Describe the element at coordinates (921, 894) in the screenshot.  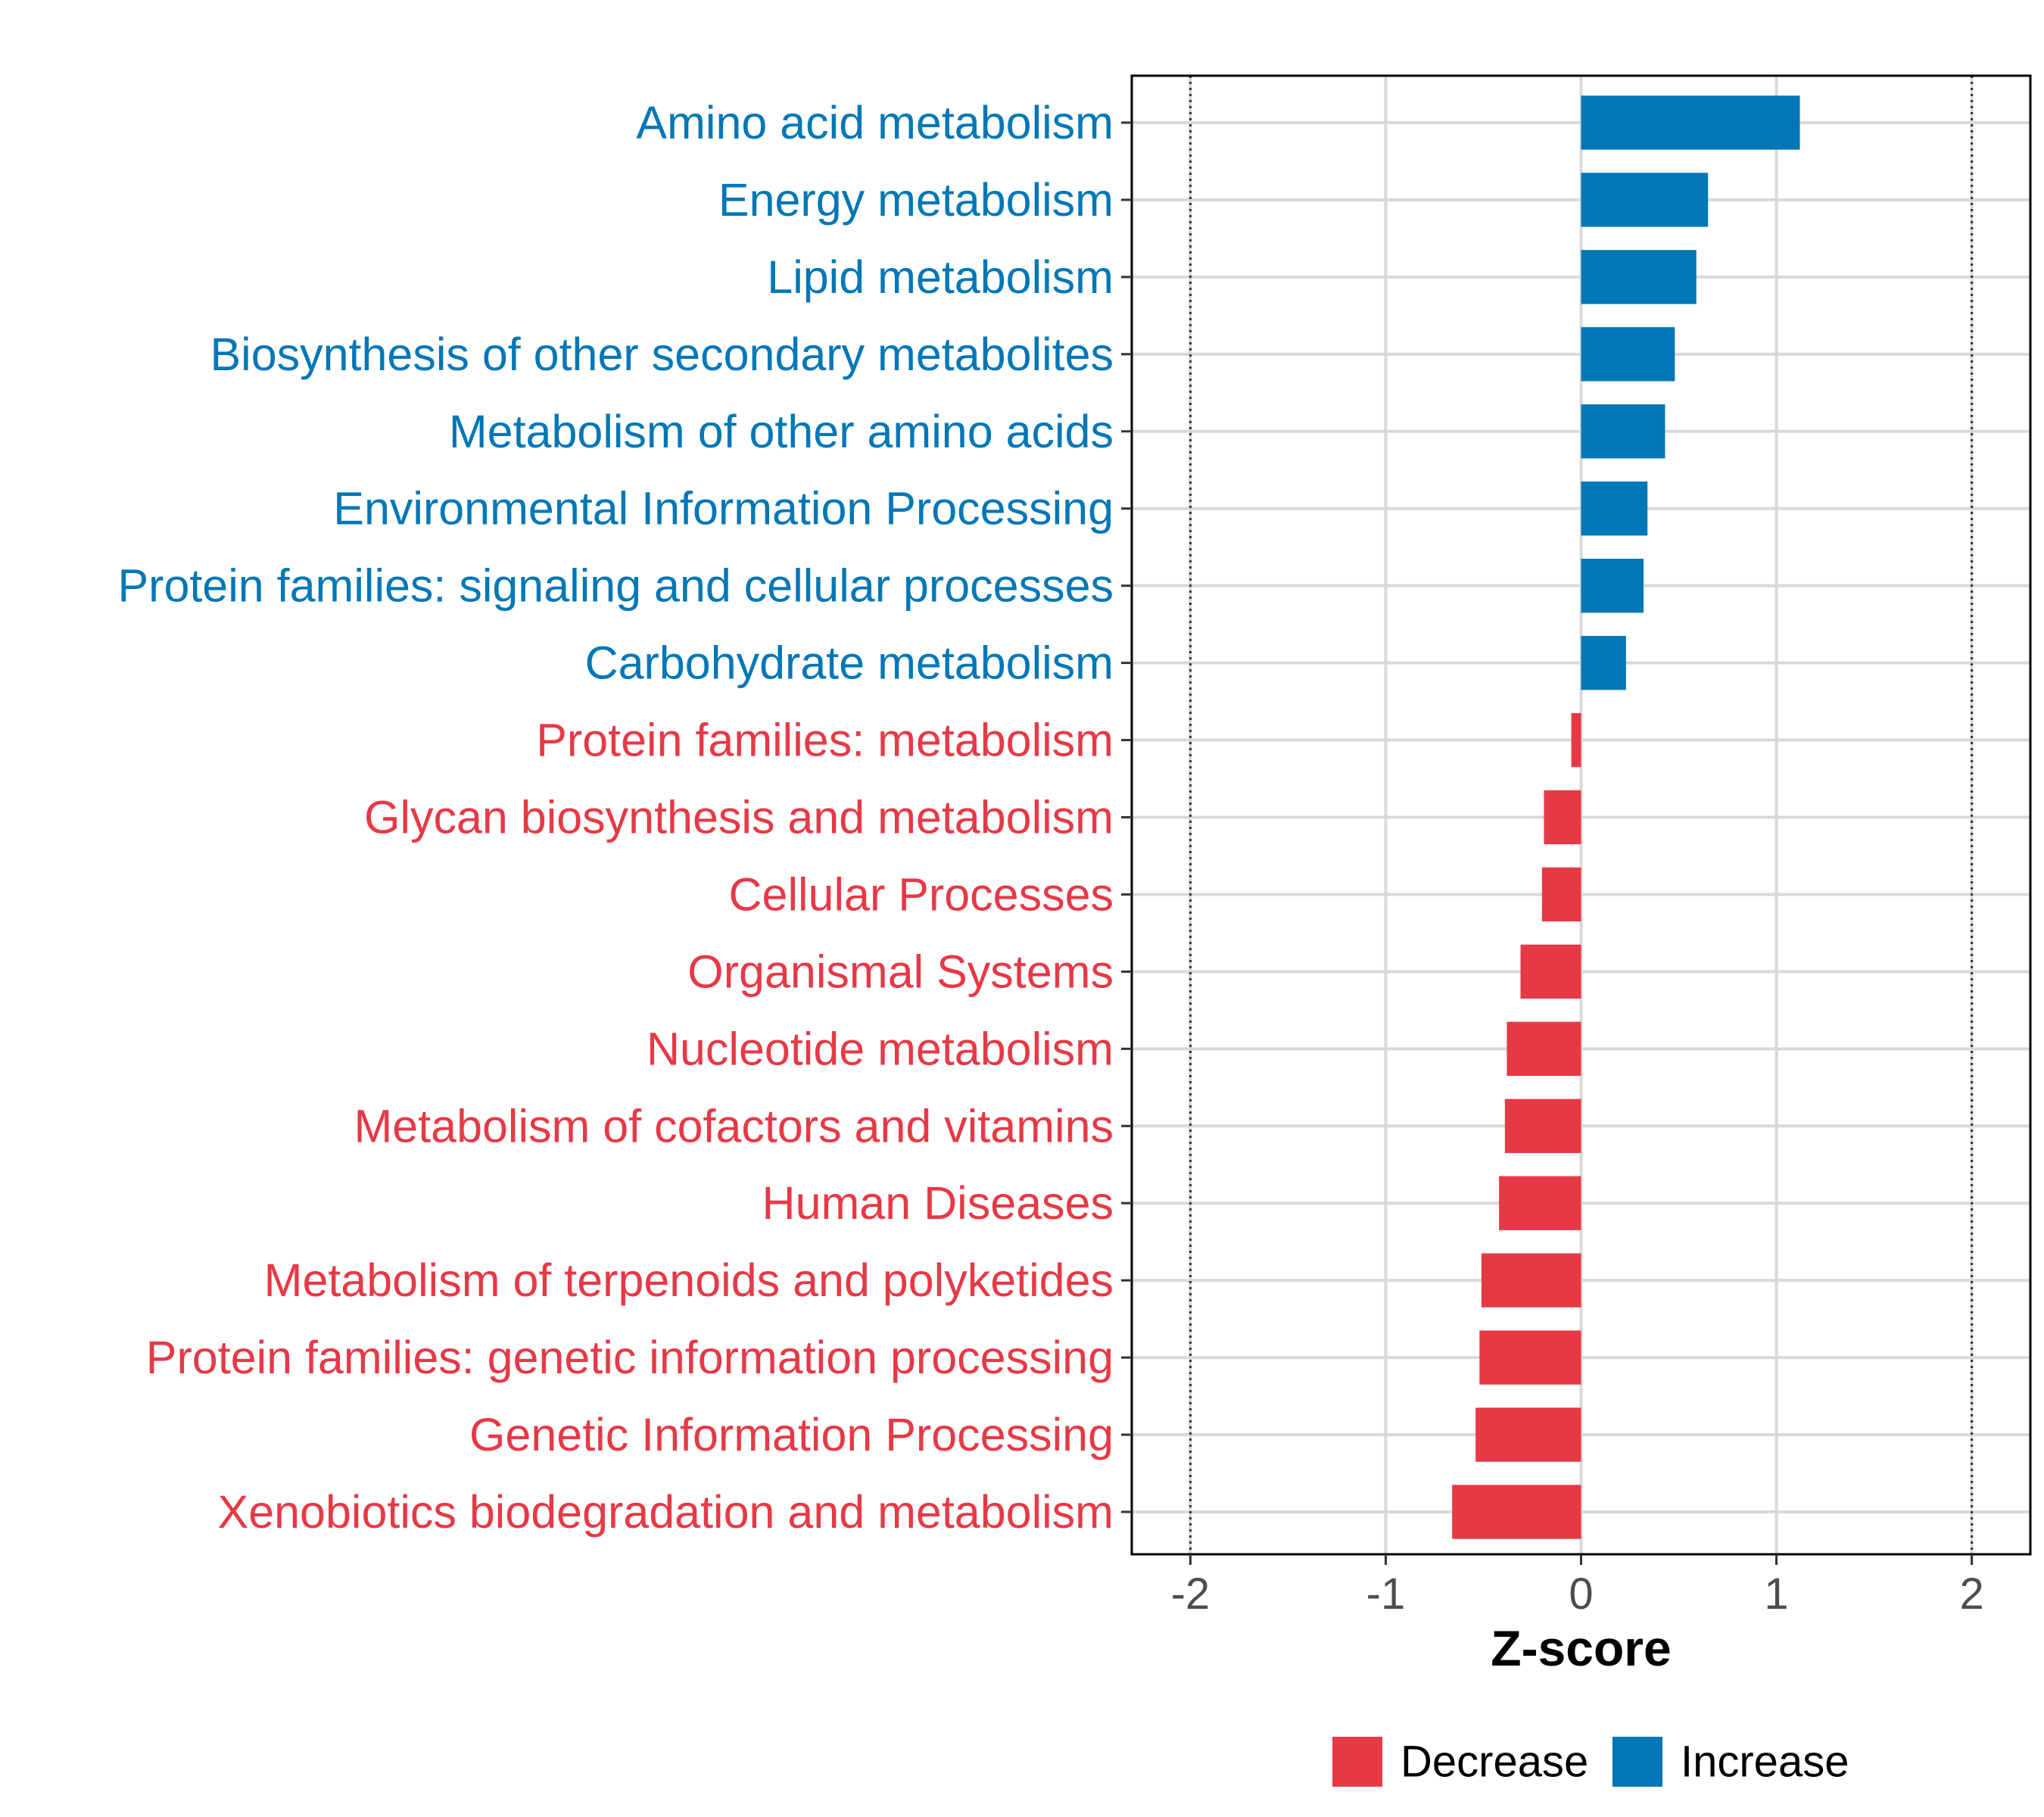
I see `category-label: Cellular Processes` at that location.